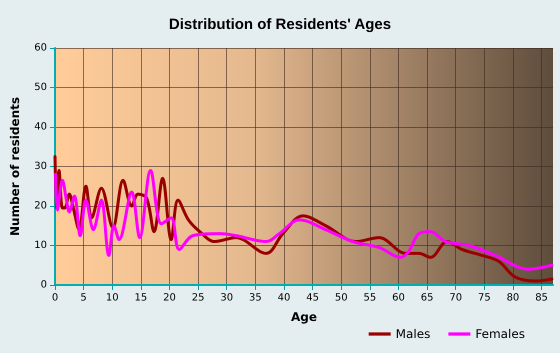 Image resolution: width=560 pixels, height=353 pixels. Describe the element at coordinates (427, 298) in the screenshot. I see `x-tick-label: 65` at that location.